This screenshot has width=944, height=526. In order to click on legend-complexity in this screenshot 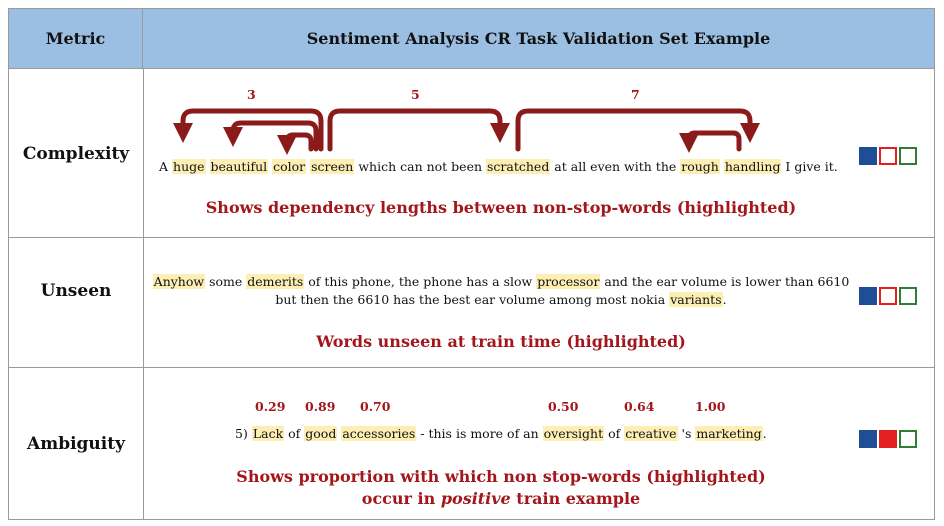, I will do `click(888, 156)`.